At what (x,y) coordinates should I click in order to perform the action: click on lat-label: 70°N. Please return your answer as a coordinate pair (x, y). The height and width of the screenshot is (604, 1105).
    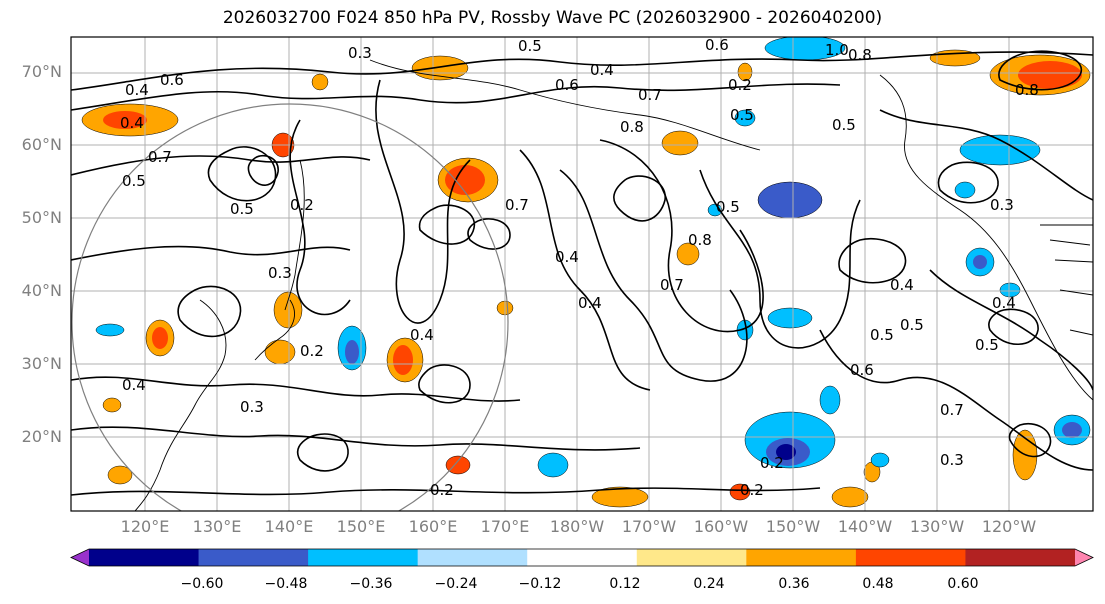
    Looking at the image, I should click on (41, 71).